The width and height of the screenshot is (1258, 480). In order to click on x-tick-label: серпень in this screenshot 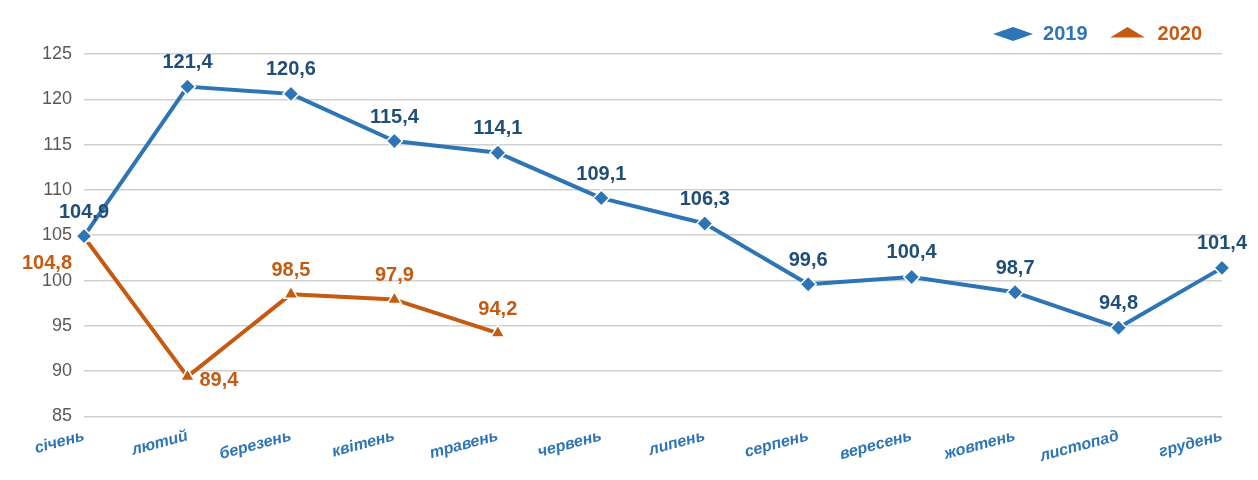, I will do `click(776, 443)`.